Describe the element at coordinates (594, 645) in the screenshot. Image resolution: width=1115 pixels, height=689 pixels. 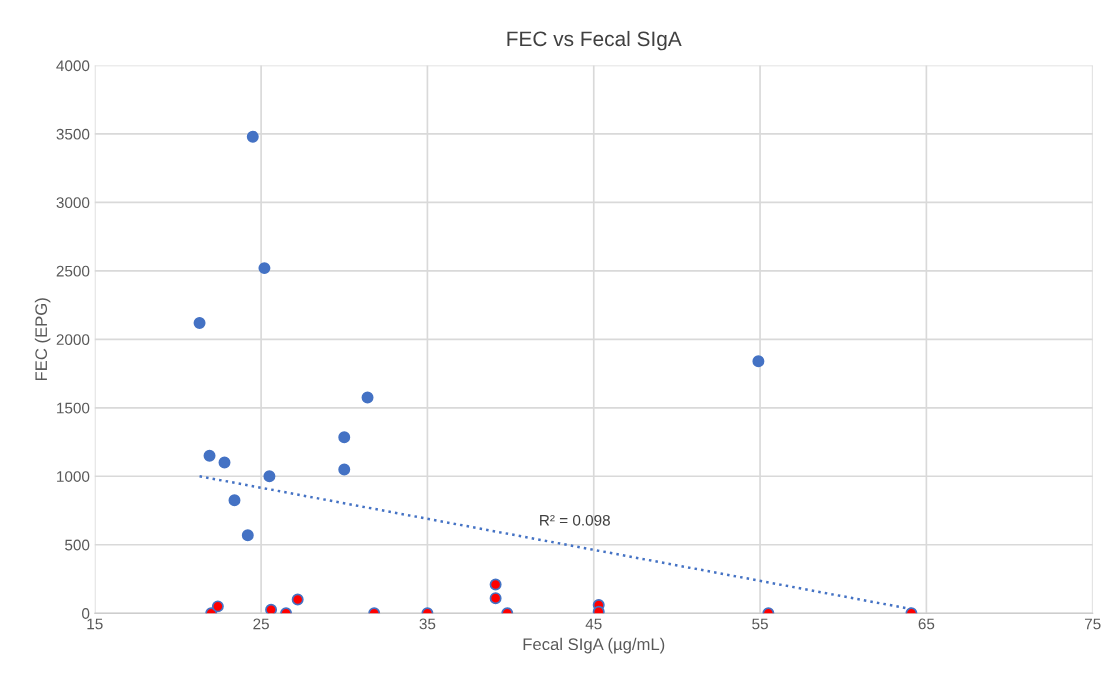
I see `x-axis-title: Fecal SIgA (µg/mL)` at that location.